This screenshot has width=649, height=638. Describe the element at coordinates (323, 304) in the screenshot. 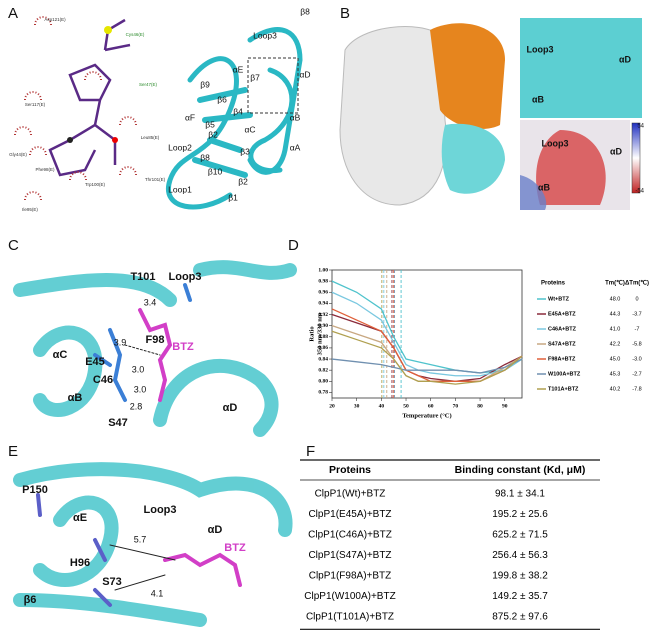

I see `y-tick-label: 0.94` at that location.